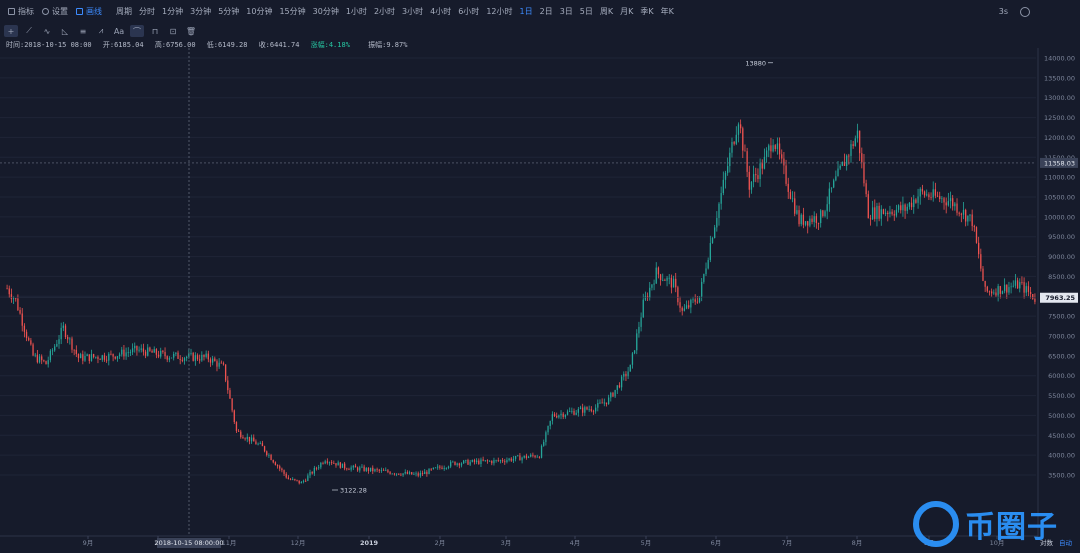 The height and width of the screenshot is (553, 1080). What do you see at coordinates (229, 11) in the screenshot?
I see `period-tab-3: 5分钟` at bounding box center [229, 11].